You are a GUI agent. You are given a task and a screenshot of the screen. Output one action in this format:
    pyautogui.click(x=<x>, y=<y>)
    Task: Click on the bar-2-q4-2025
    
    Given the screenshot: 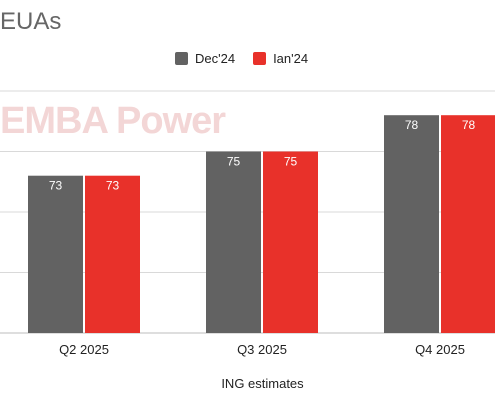 What is the action you would take?
    pyautogui.click(x=468, y=224)
    